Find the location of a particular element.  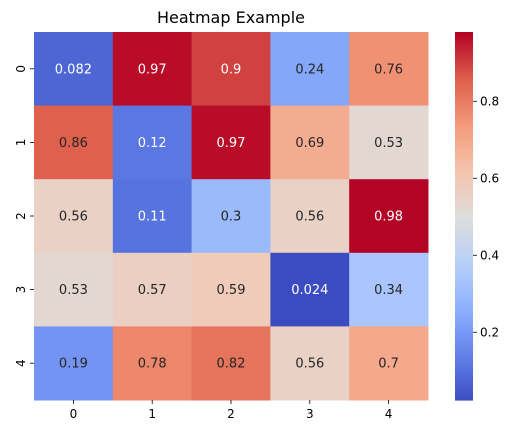

cell-value-label: 0.34 is located at coordinates (388, 290).